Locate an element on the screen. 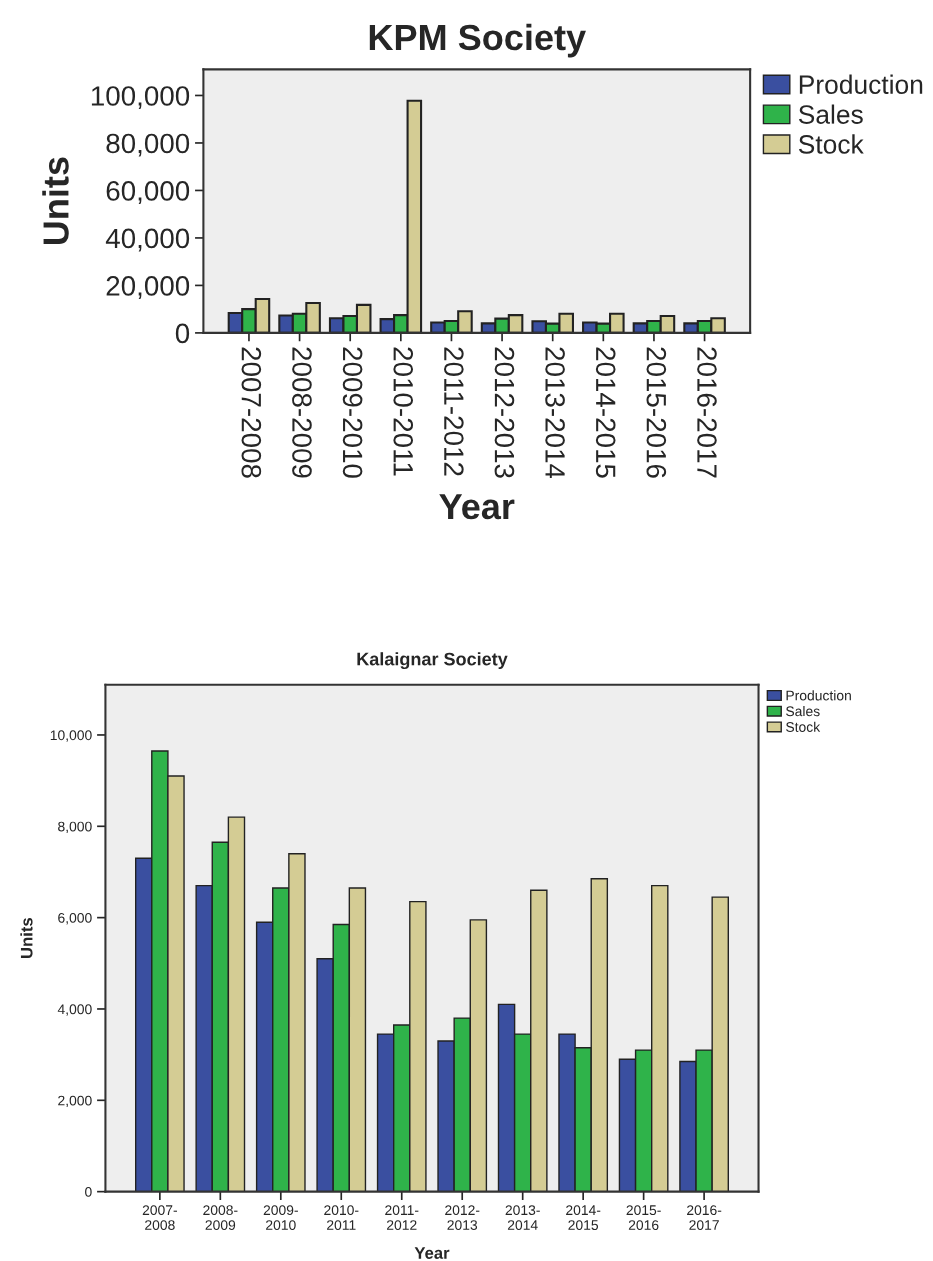 The width and height of the screenshot is (933, 1261). x-tick-label: 2015- 2016 is located at coordinates (643, 1217).